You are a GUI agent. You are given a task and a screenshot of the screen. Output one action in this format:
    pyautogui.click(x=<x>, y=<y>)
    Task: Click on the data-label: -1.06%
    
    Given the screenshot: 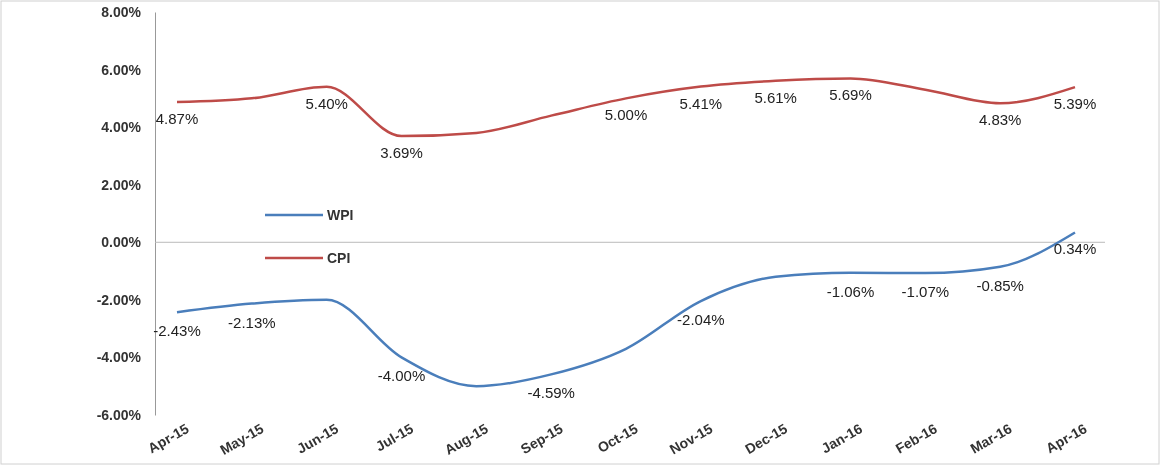 What is the action you would take?
    pyautogui.click(x=850, y=291)
    